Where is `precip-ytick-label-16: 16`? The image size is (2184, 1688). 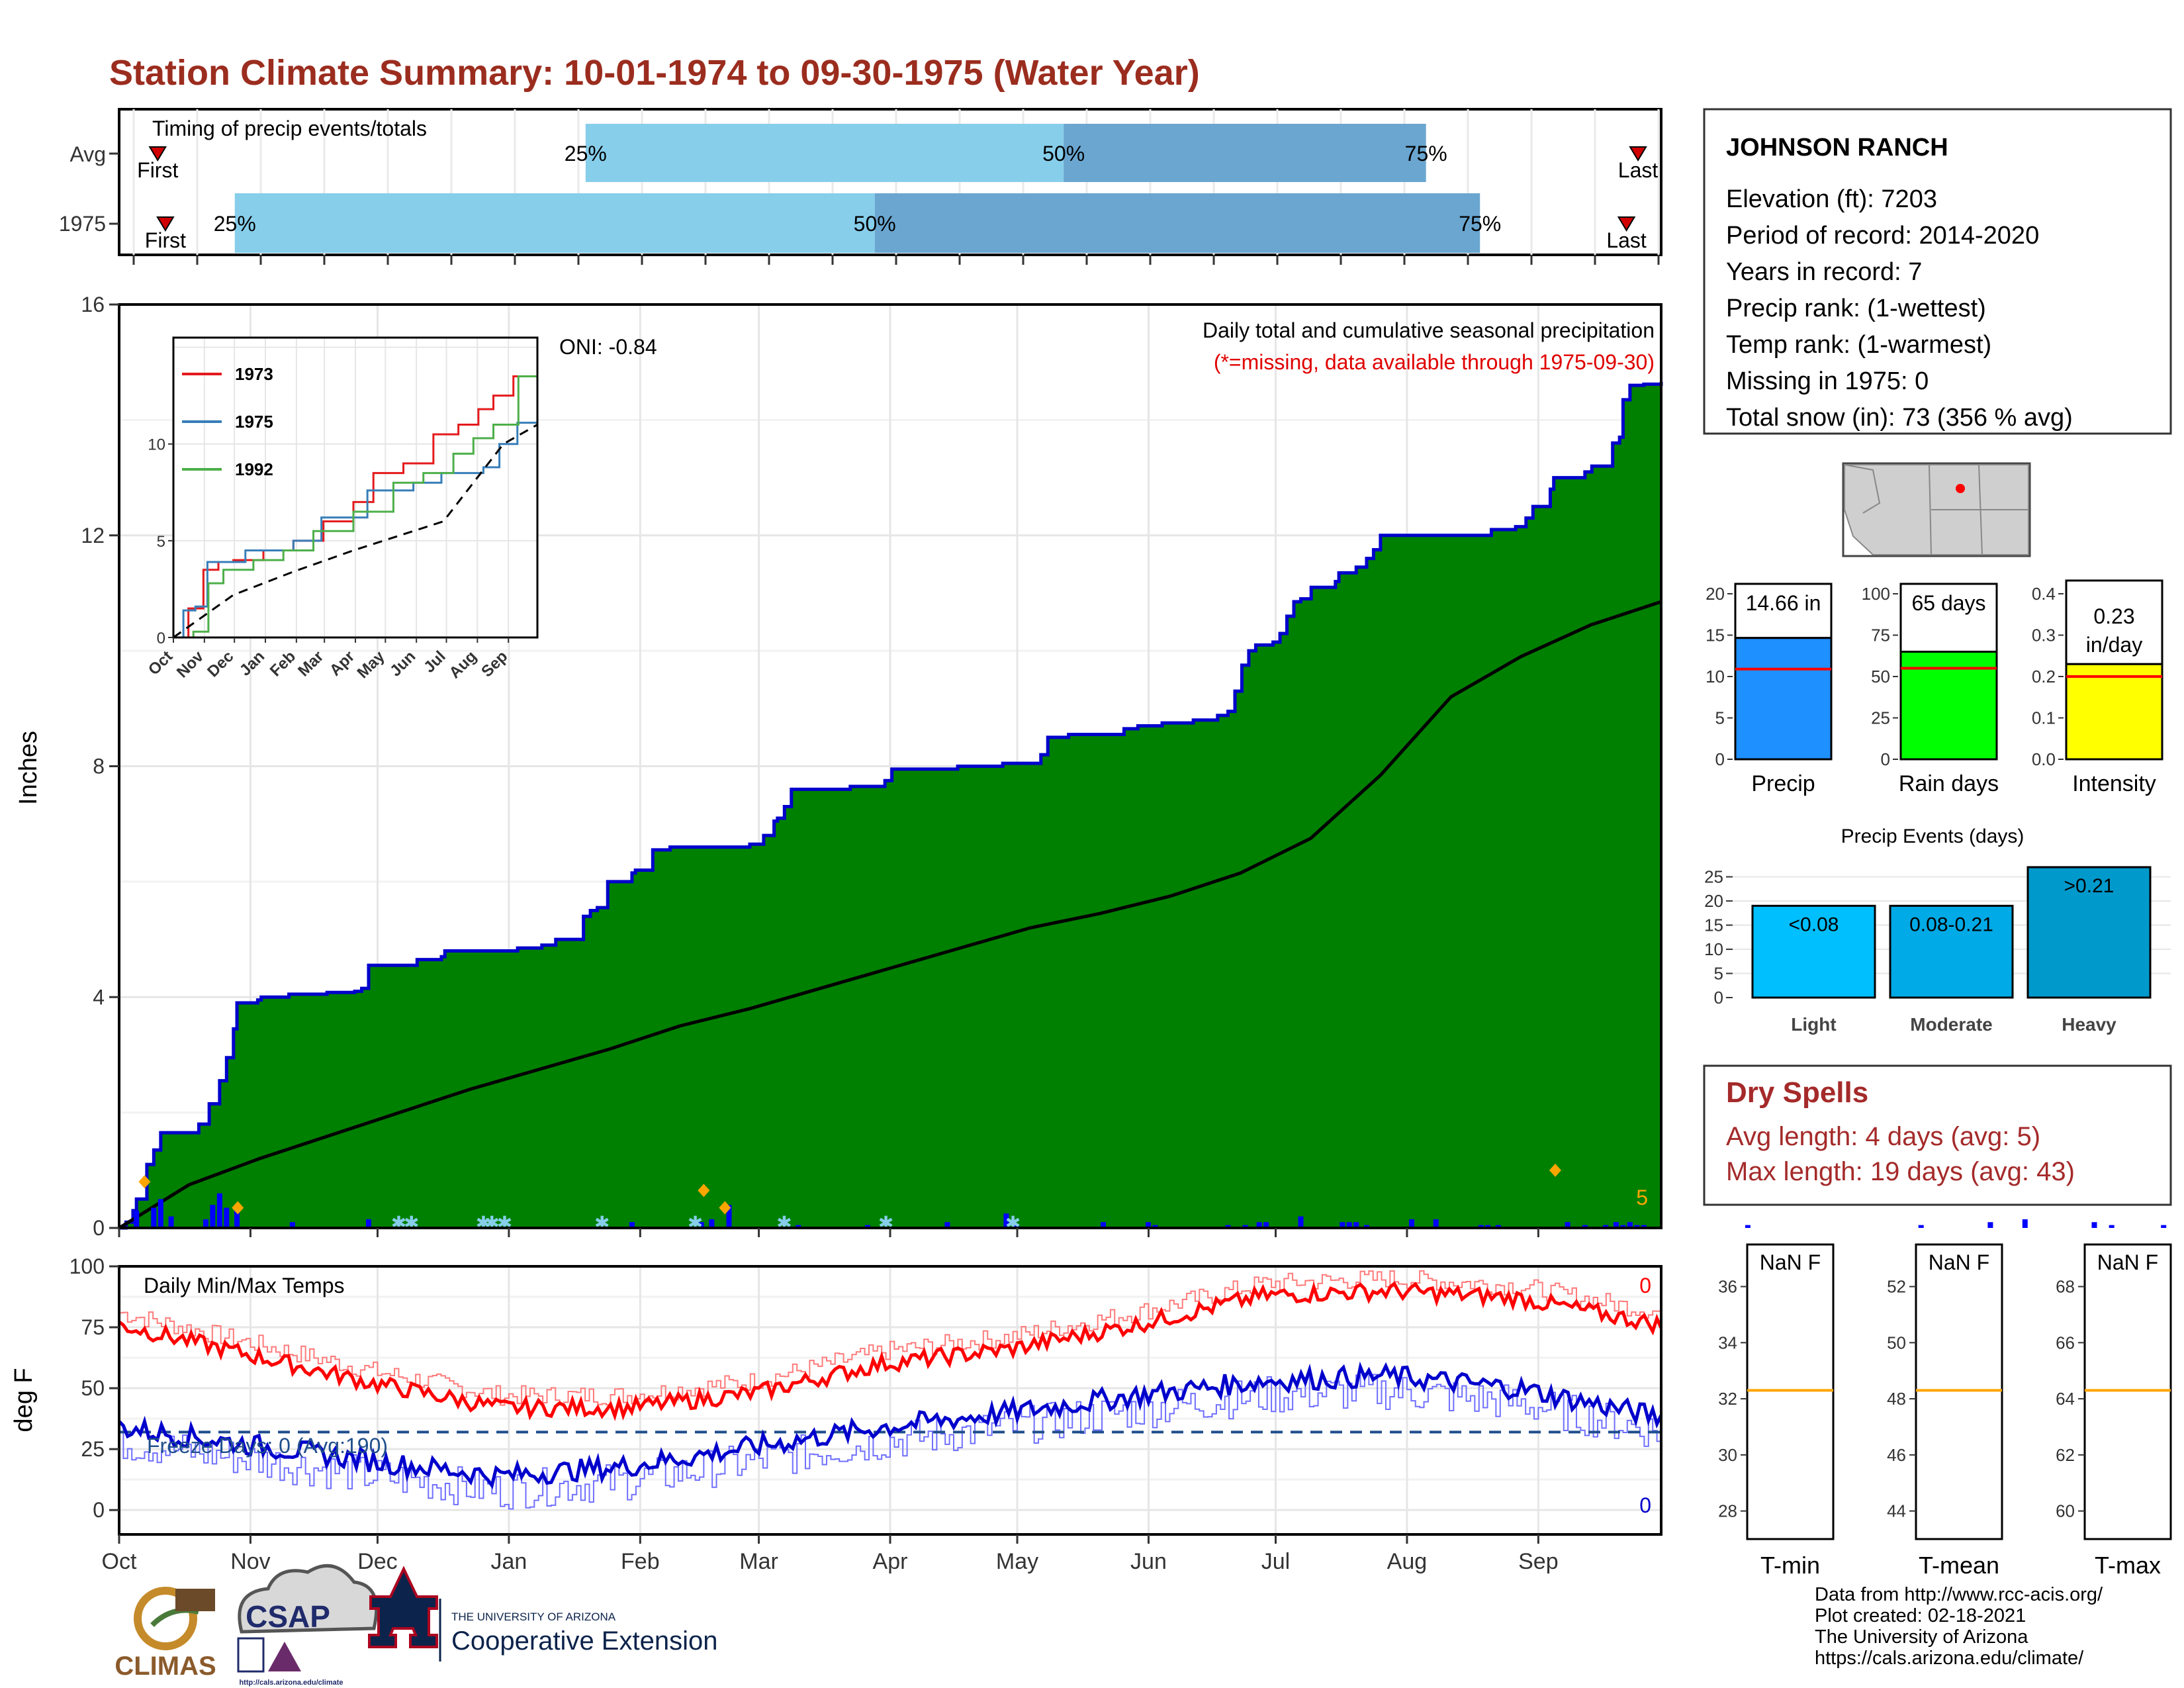
precip-ytick-label-16: 16 is located at coordinates (93, 304).